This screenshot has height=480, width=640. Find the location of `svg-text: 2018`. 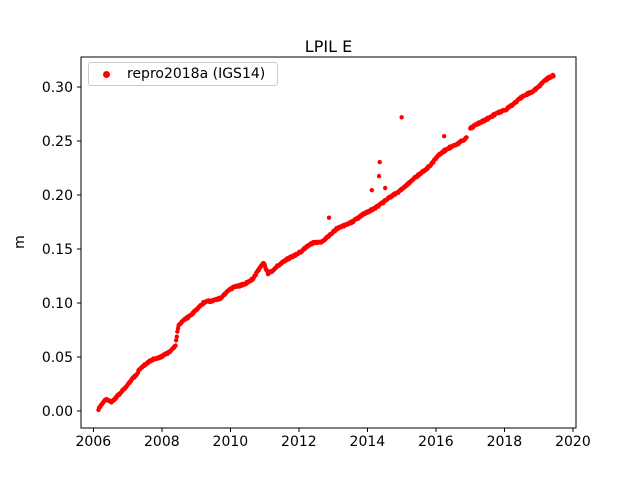

svg-text: 2018 is located at coordinates (505, 442).